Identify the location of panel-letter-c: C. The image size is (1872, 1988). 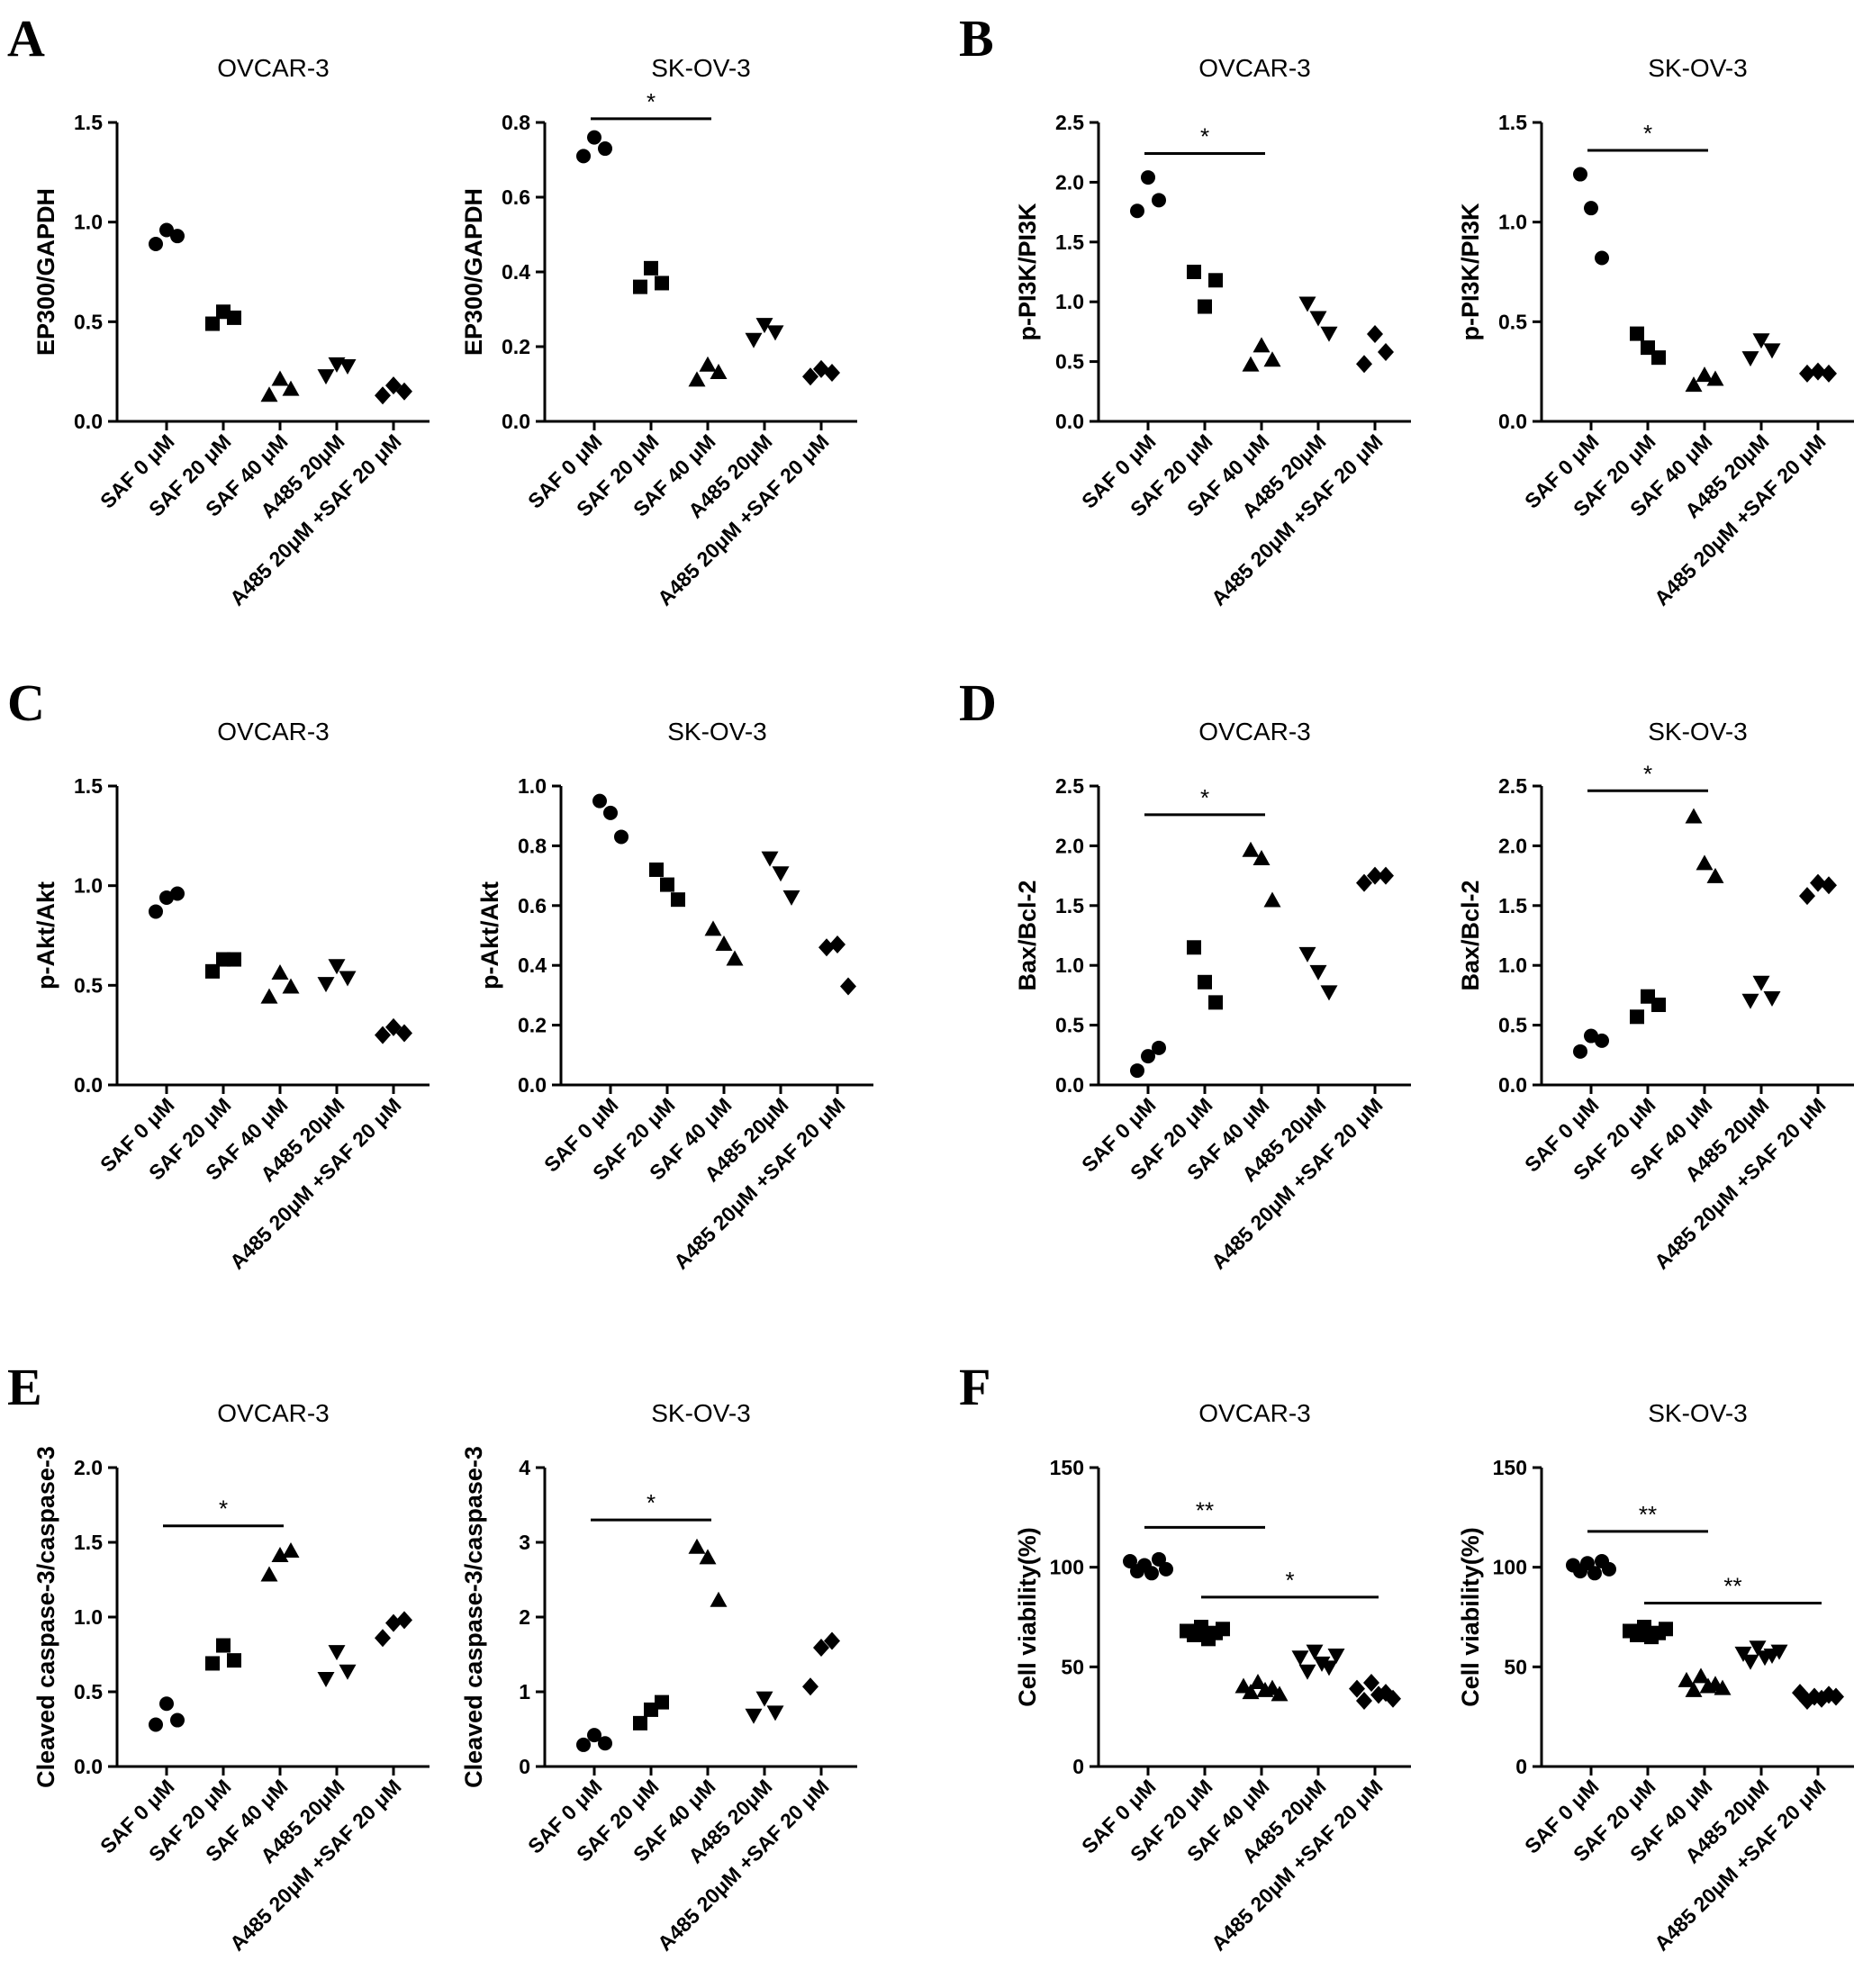
(26, 702).